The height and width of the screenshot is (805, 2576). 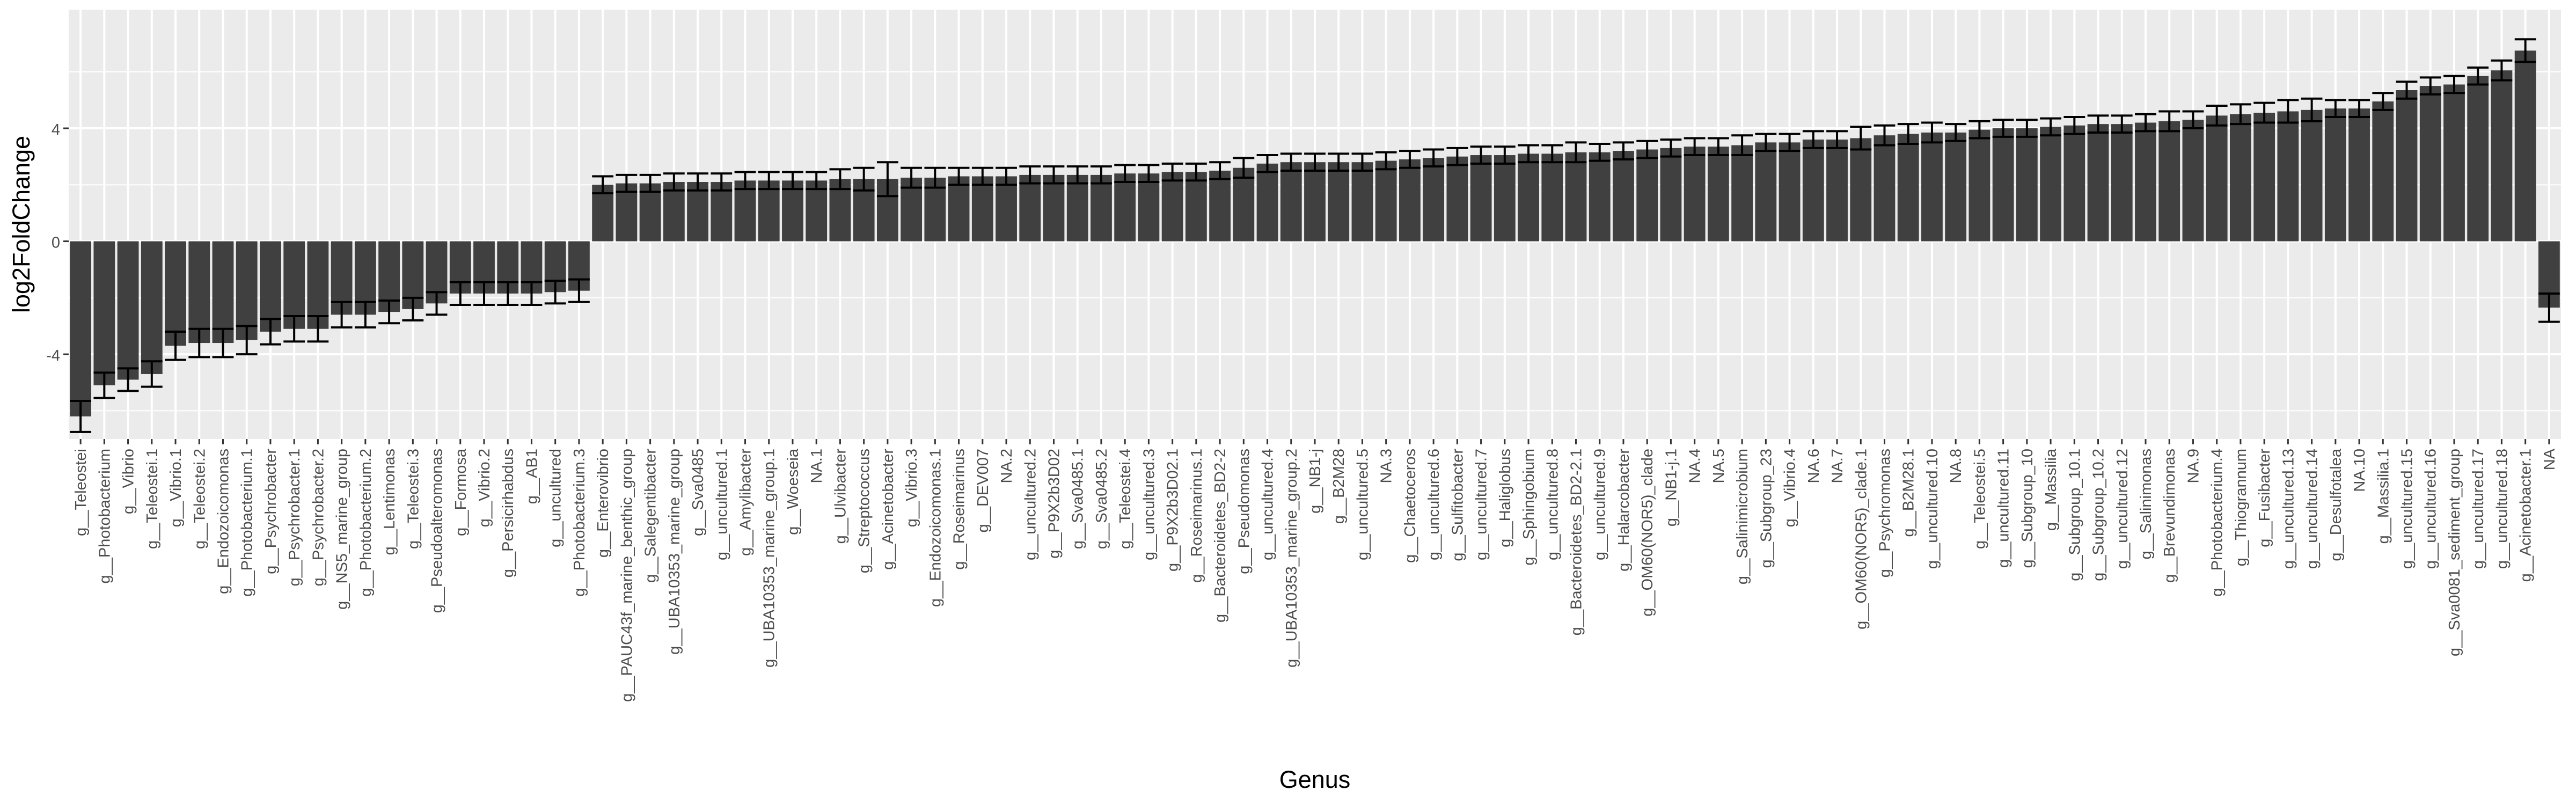 What do you see at coordinates (1695, 466) in the screenshot?
I see `x-tick-label: NA.4` at bounding box center [1695, 466].